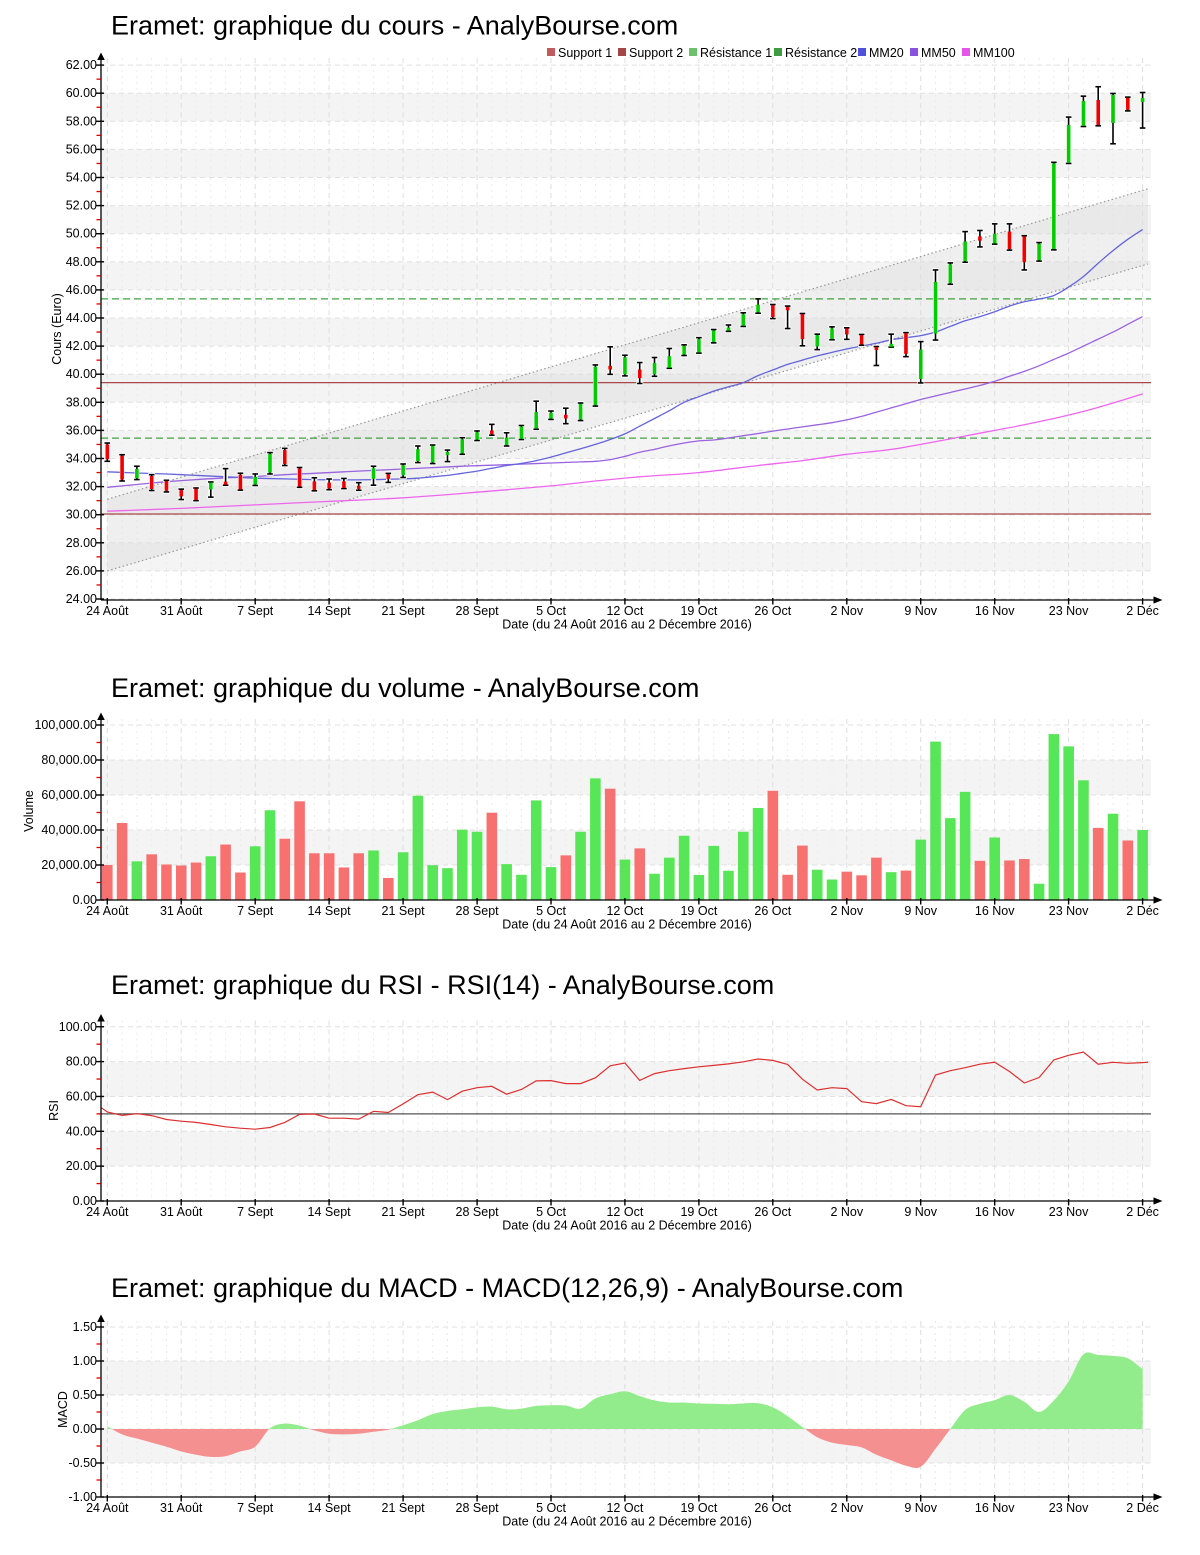 This screenshot has width=1200, height=1555. Describe the element at coordinates (85, 1395) in the screenshot. I see `svg-text: 0.50` at that location.